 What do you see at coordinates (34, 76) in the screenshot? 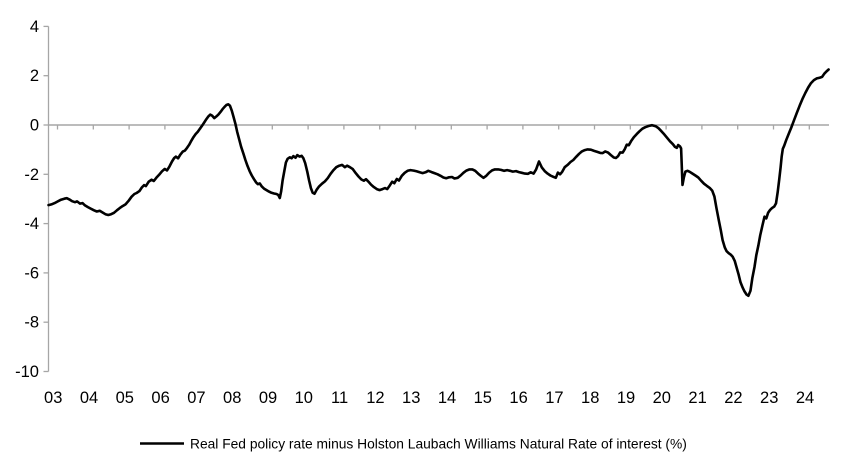
I see `y-axis-label: 2` at bounding box center [34, 76].